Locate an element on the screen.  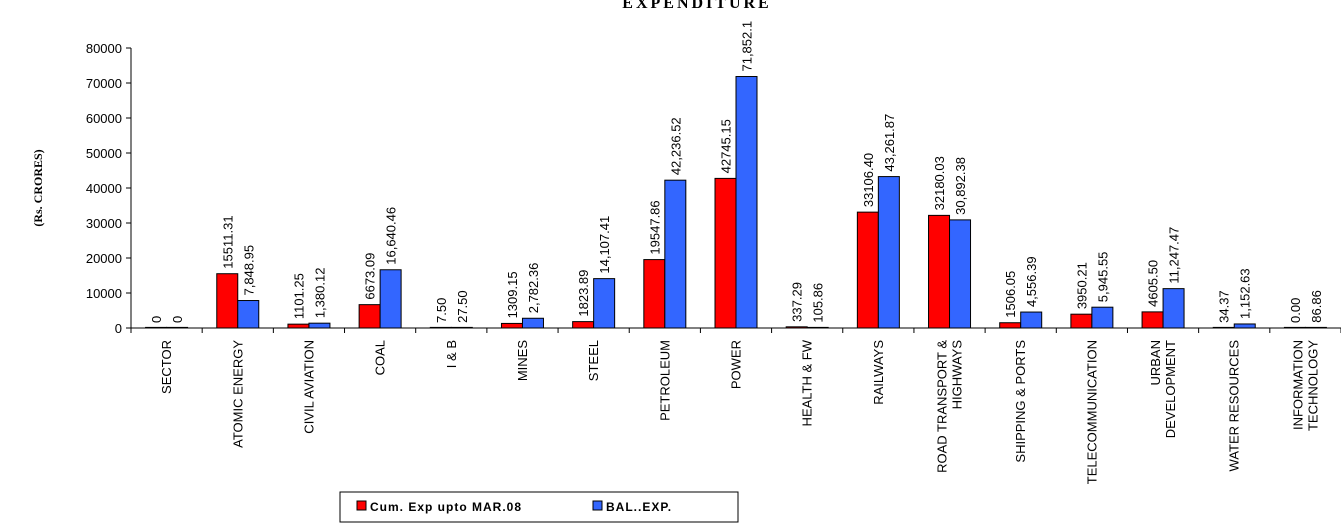
data-label-cum-exp: 15511.31 is located at coordinates (227, 241).